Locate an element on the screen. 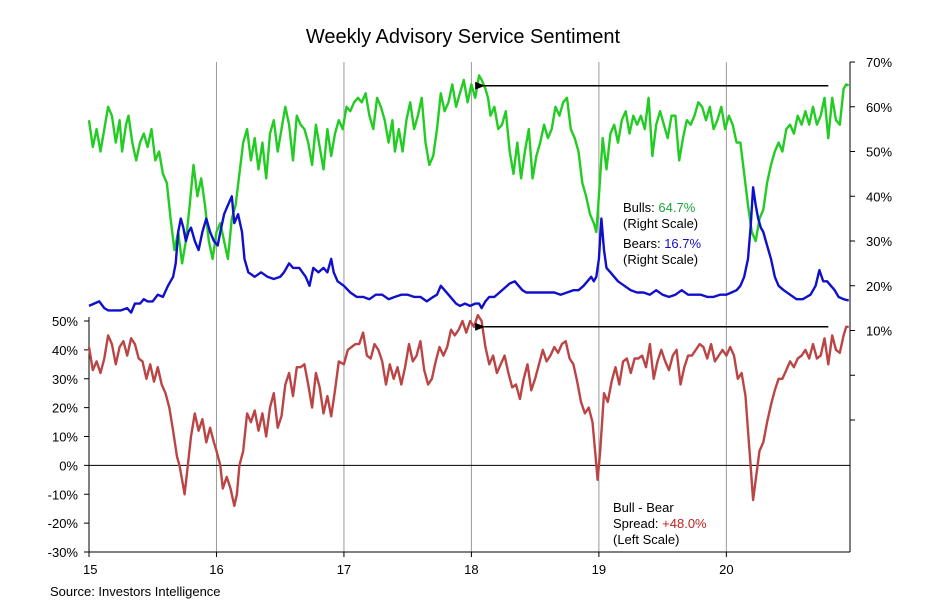 The image size is (937, 615). spread-annotation-line1: Bull - Bear is located at coordinates (643, 507).